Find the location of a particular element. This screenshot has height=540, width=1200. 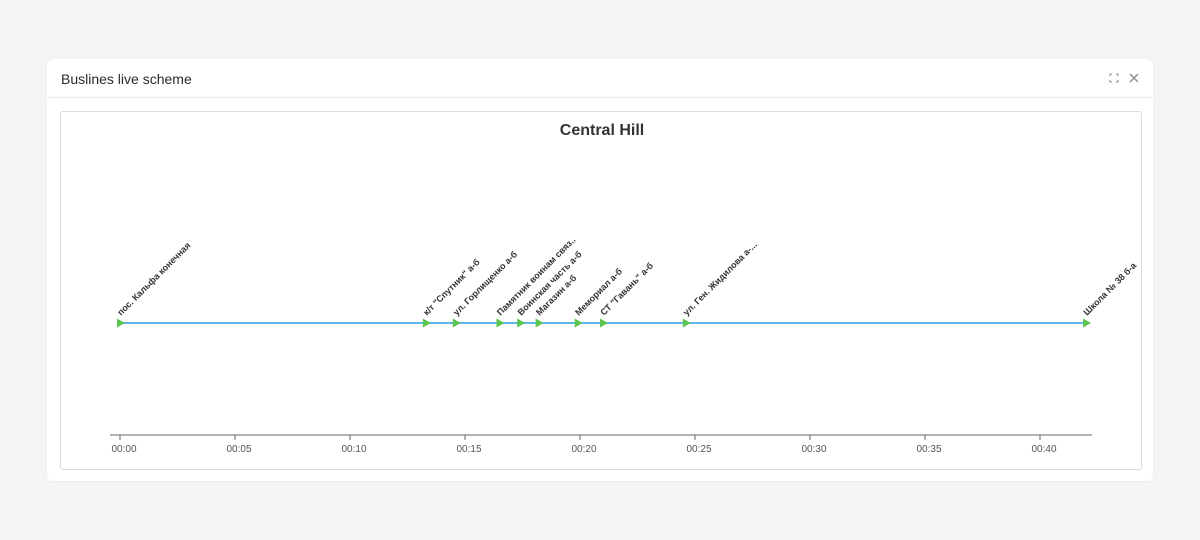

axis-tick-label: 00:15 is located at coordinates (468, 449).